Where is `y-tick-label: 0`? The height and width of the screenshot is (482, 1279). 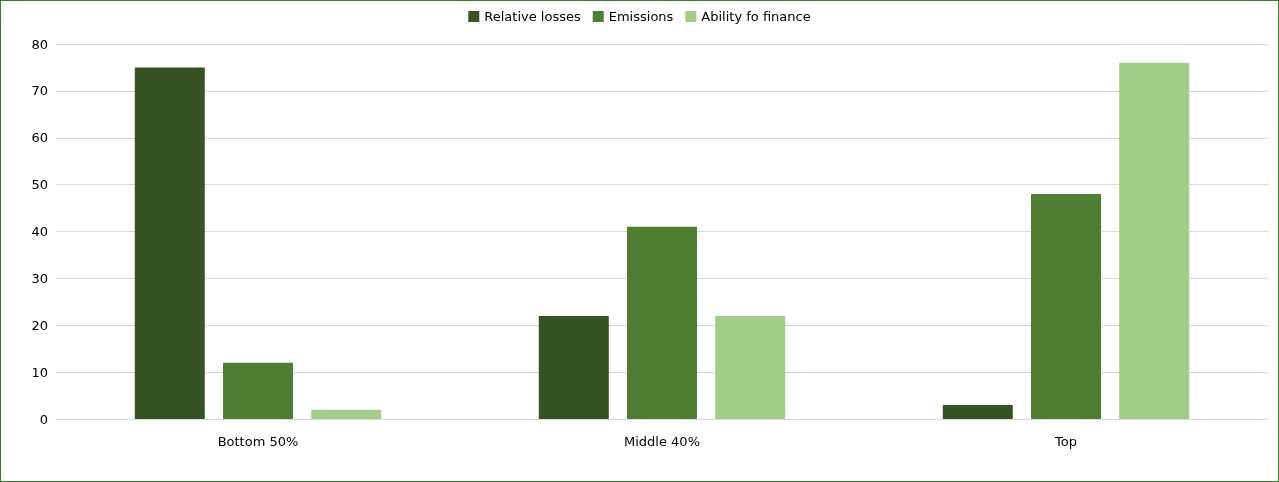
y-tick-label: 0 is located at coordinates (43, 419).